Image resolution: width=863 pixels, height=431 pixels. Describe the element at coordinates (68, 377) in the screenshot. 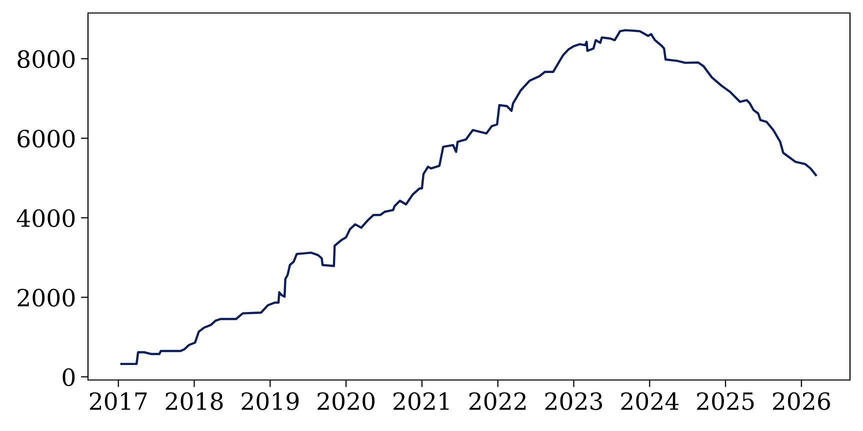

I see `y-tick-label: 0` at that location.